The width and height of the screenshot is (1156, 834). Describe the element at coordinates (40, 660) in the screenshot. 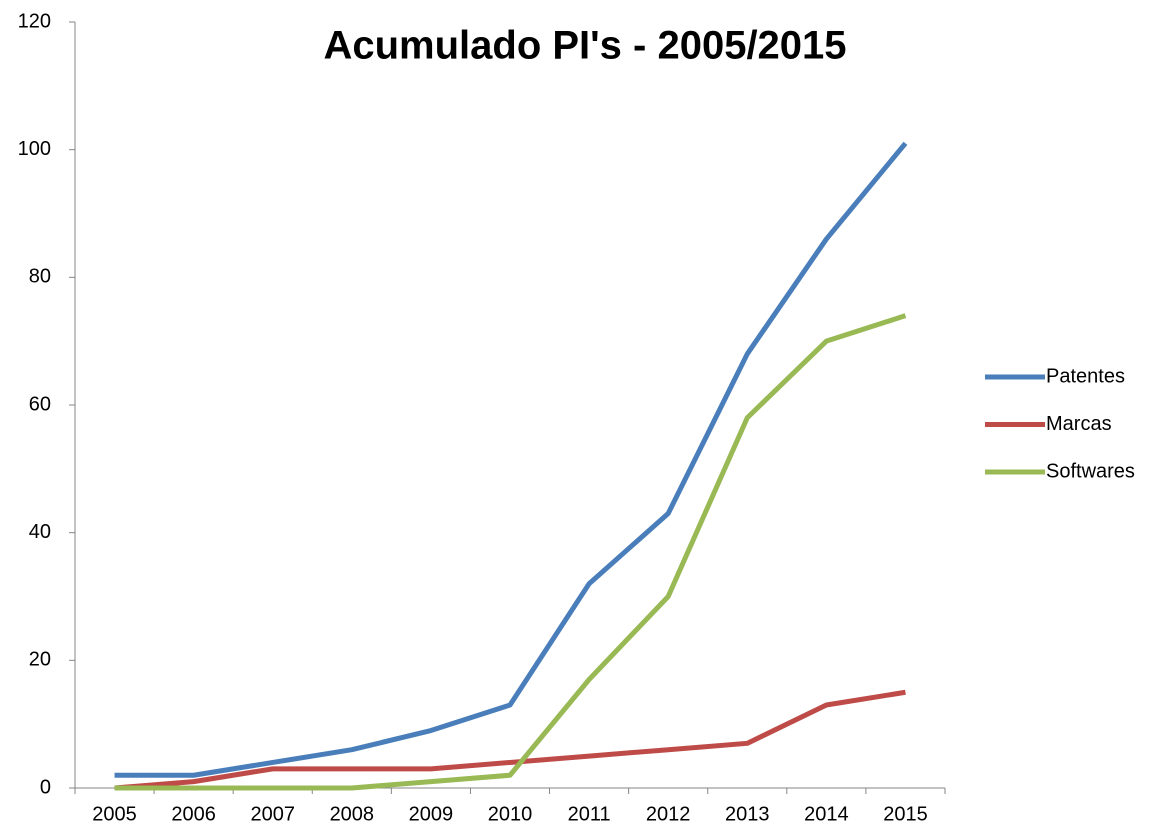

I see `y-tick-label: 20` at that location.